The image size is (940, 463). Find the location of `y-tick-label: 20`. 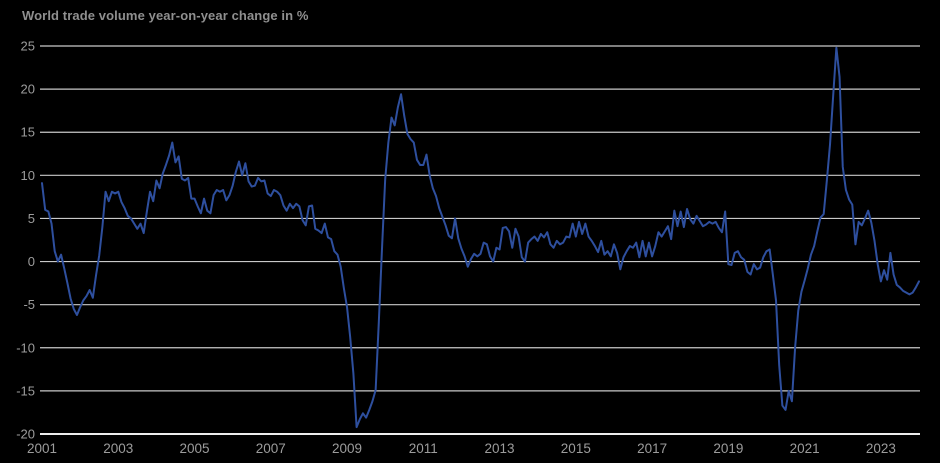

y-tick-label: 20 is located at coordinates (28, 89).